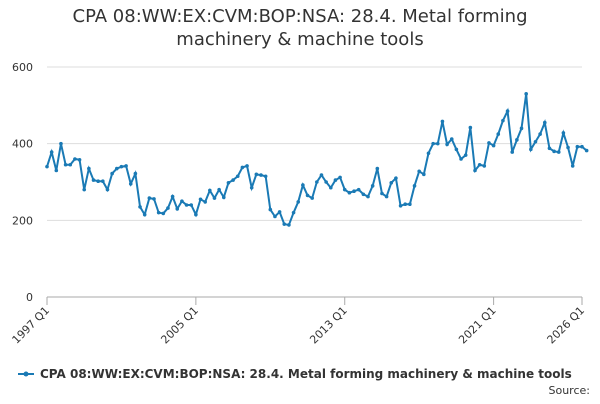 The image size is (600, 404). I want to click on x-tick-label: 2026 Q1, so click(566, 325).